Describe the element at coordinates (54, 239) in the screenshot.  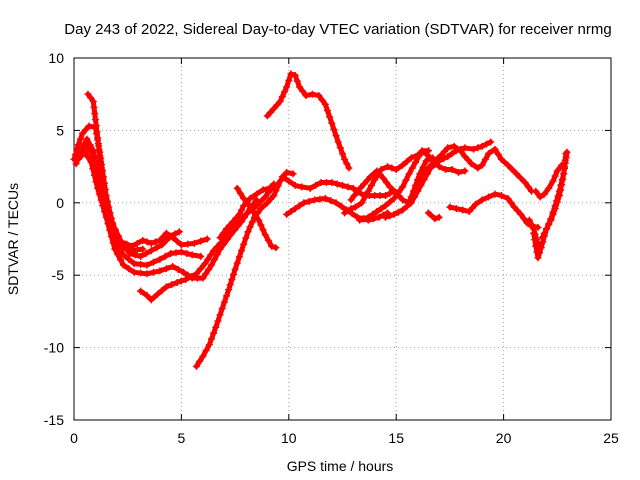
I see `y-tick-labels: -15 -10 -5 0 5 10` at that location.